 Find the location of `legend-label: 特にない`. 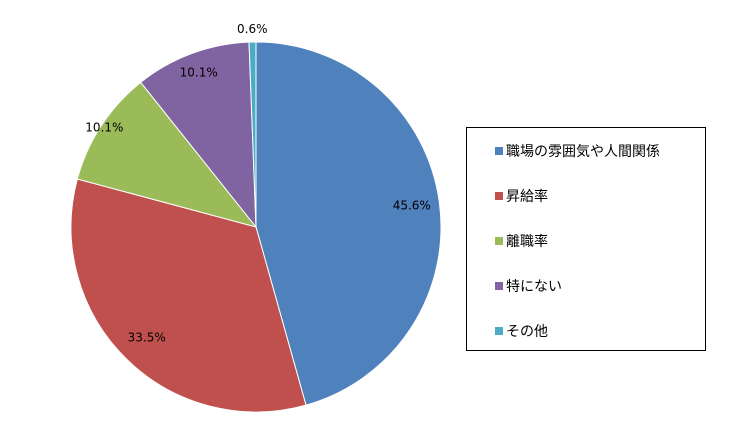

legend-label: 特にない is located at coordinates (534, 287).